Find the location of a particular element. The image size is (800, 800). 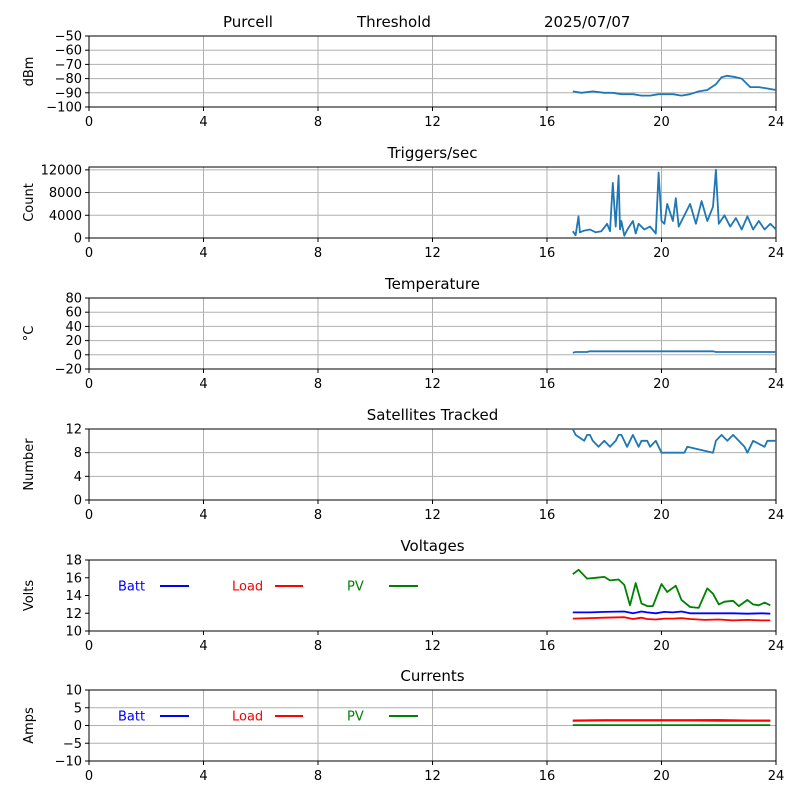

y-tick-label: 8 is located at coordinates (78, 453).